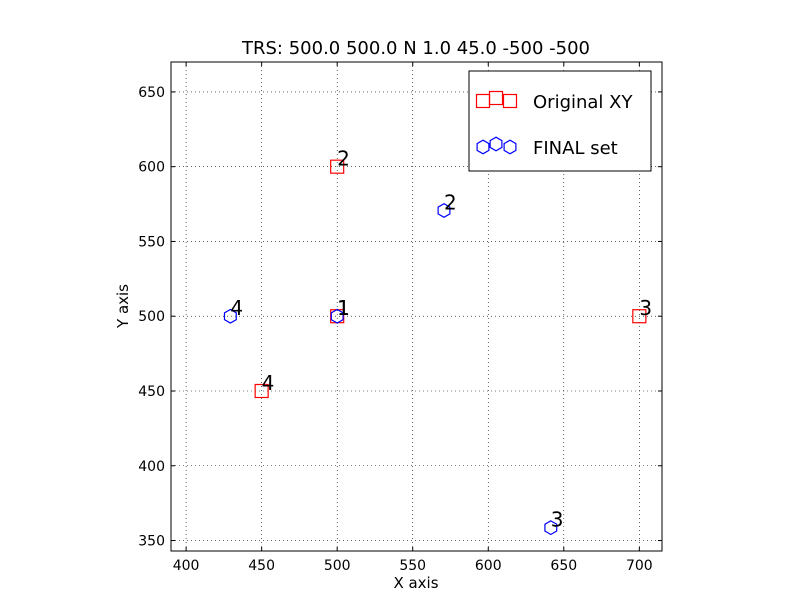 The height and width of the screenshot is (612, 812). What do you see at coordinates (563, 566) in the screenshot?
I see `x-tick-label: 650` at bounding box center [563, 566].